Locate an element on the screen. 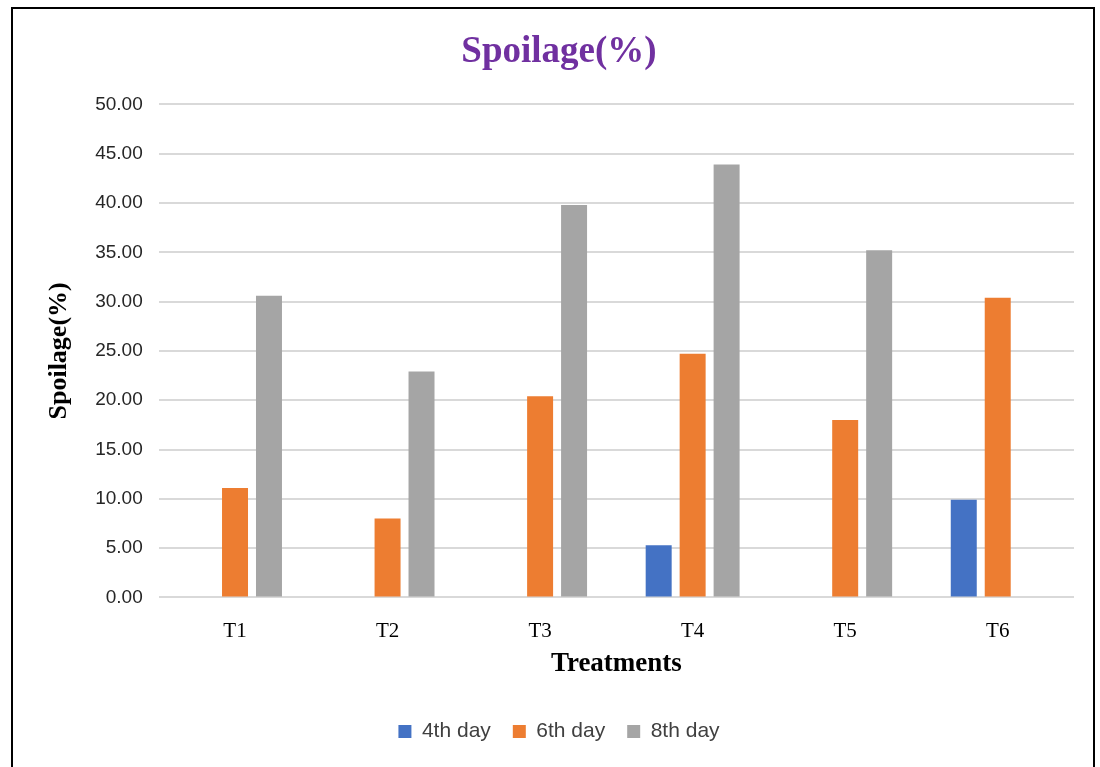 This screenshot has height=767, width=1100. x-tick-label: T6 is located at coordinates (998, 629).